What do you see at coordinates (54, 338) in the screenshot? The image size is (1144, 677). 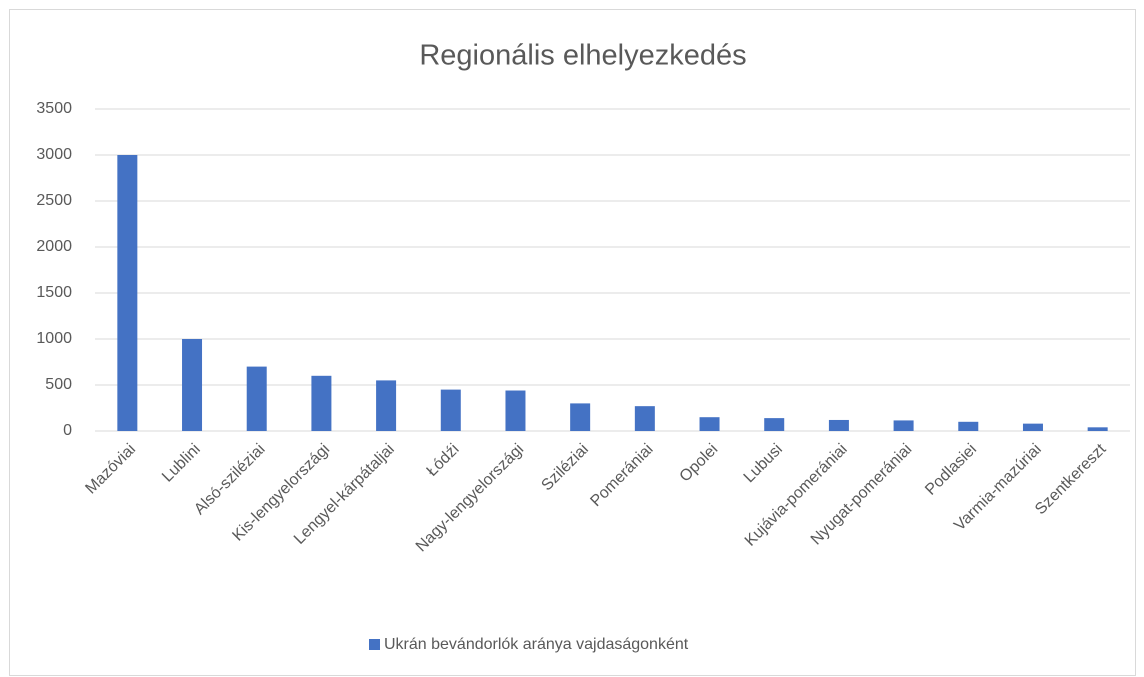 I see `y-tick-label: 1000` at bounding box center [54, 338].